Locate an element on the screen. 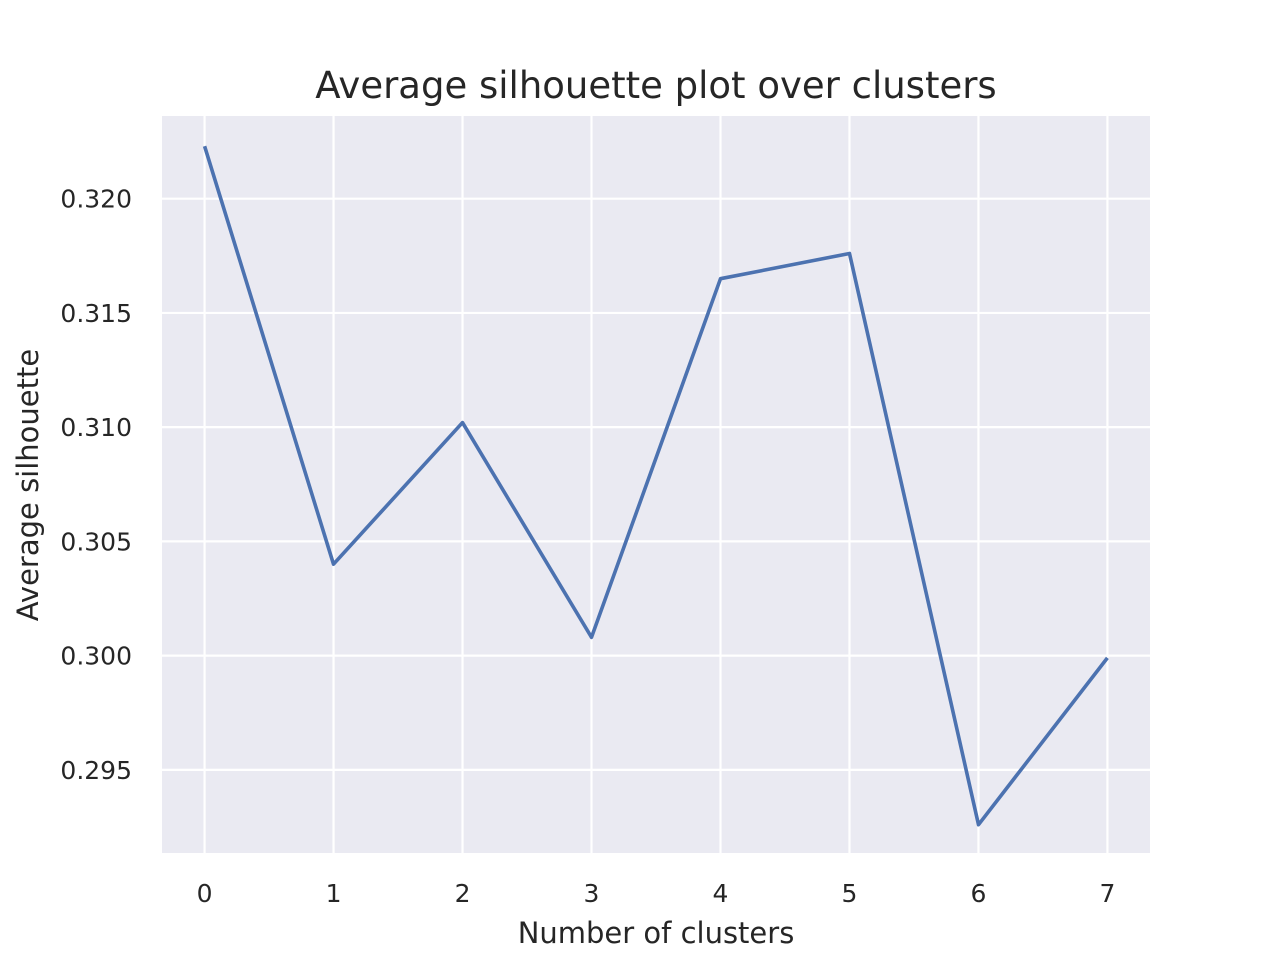 The image size is (1280, 960). x-tick-label: 6 is located at coordinates (979, 893).